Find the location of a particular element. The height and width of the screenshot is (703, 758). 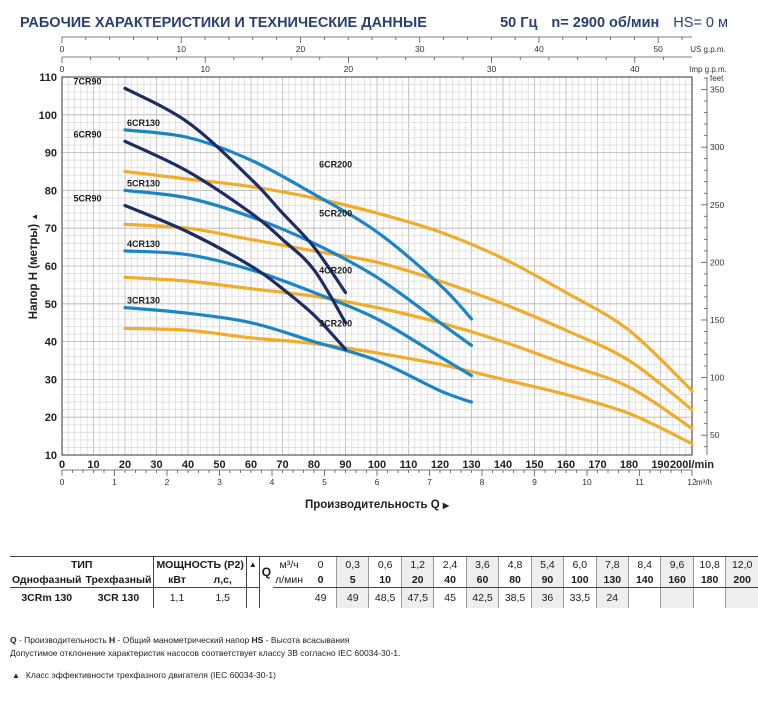

q-m3h-cell: 7,8 is located at coordinates (612, 564).